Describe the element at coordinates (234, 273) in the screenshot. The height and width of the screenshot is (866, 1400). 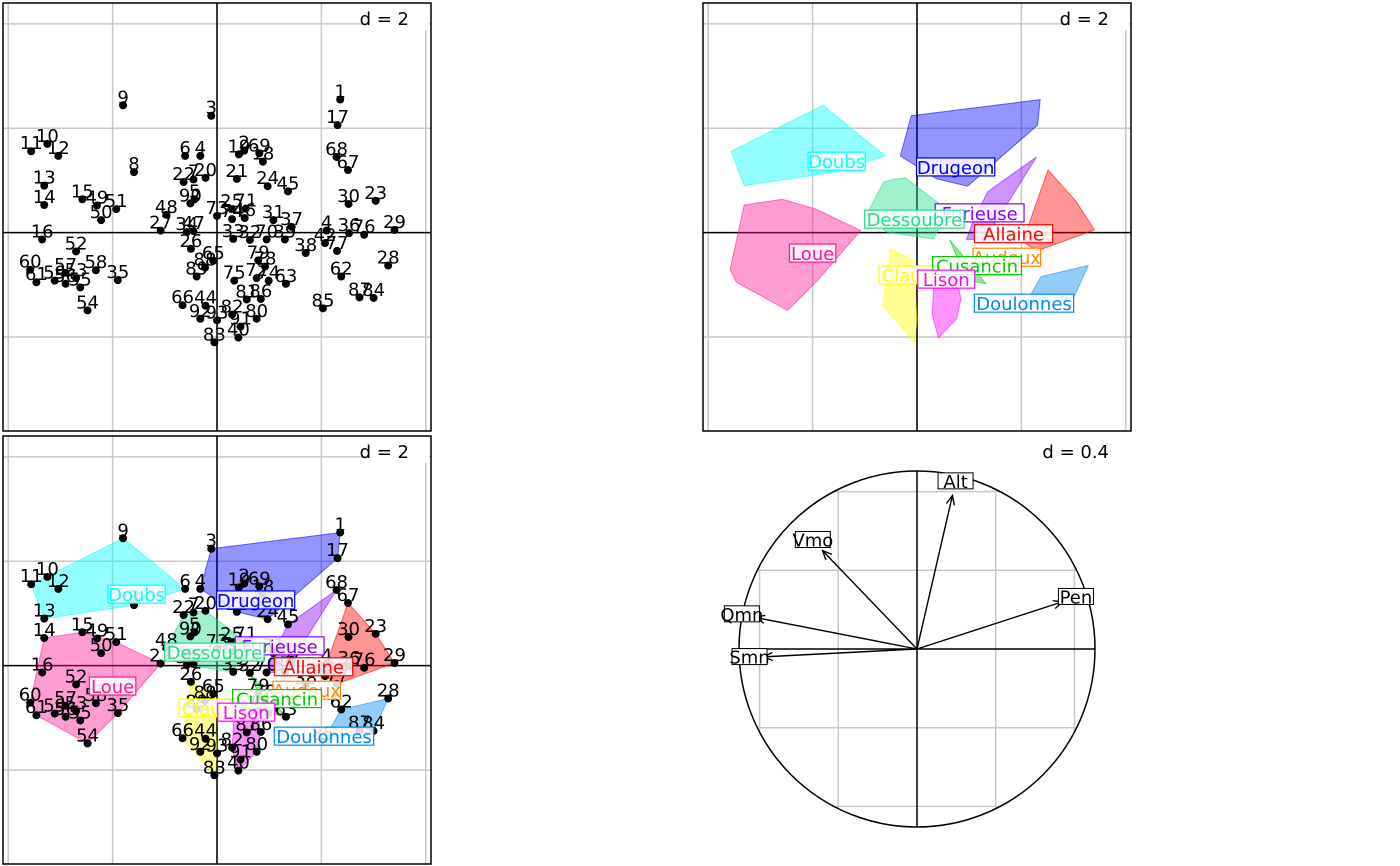
I see `point-label-75: 75` at that location.